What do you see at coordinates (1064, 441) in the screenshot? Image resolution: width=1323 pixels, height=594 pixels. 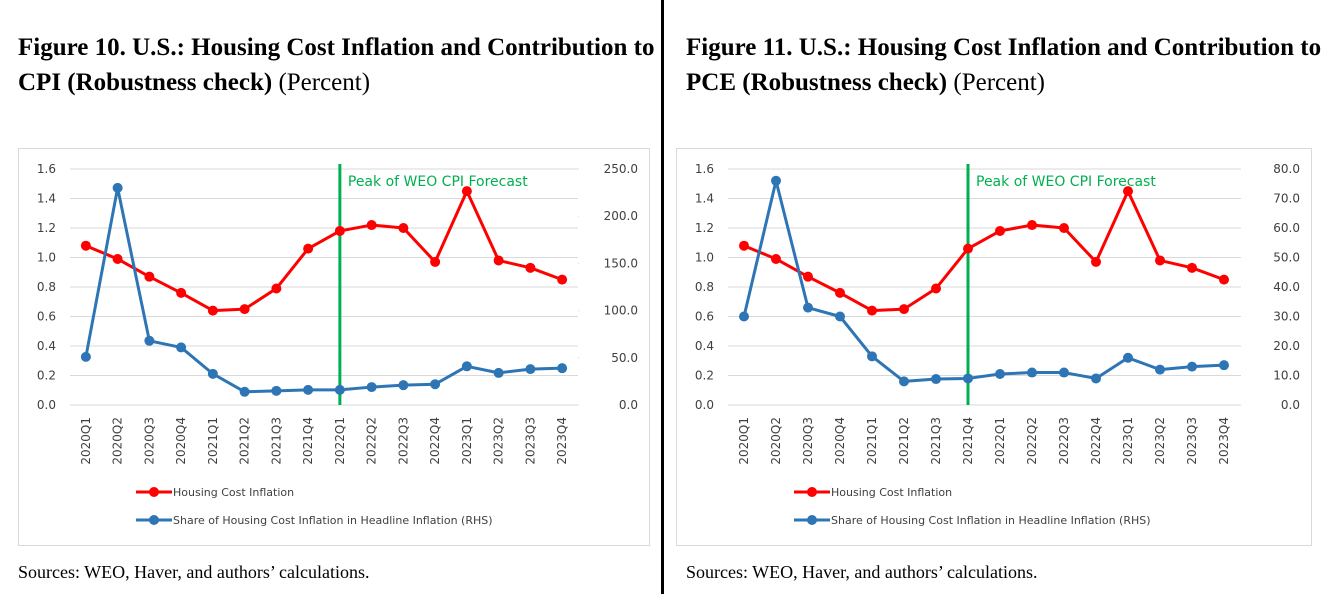 I see `x-tick-label: 2022Q3` at bounding box center [1064, 441].